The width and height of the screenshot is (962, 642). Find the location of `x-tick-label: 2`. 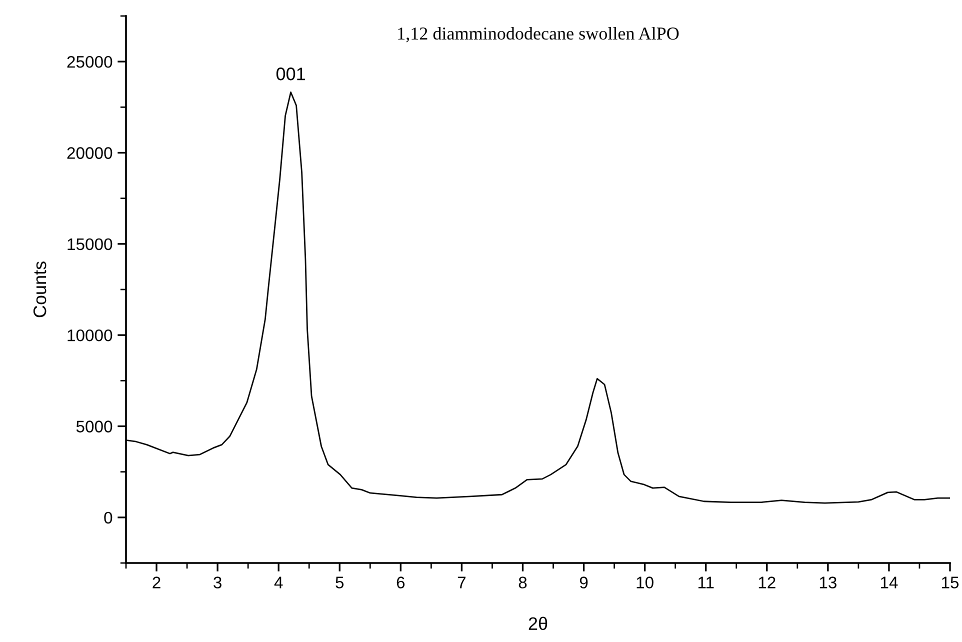

x-tick-label: 2 is located at coordinates (156, 582).